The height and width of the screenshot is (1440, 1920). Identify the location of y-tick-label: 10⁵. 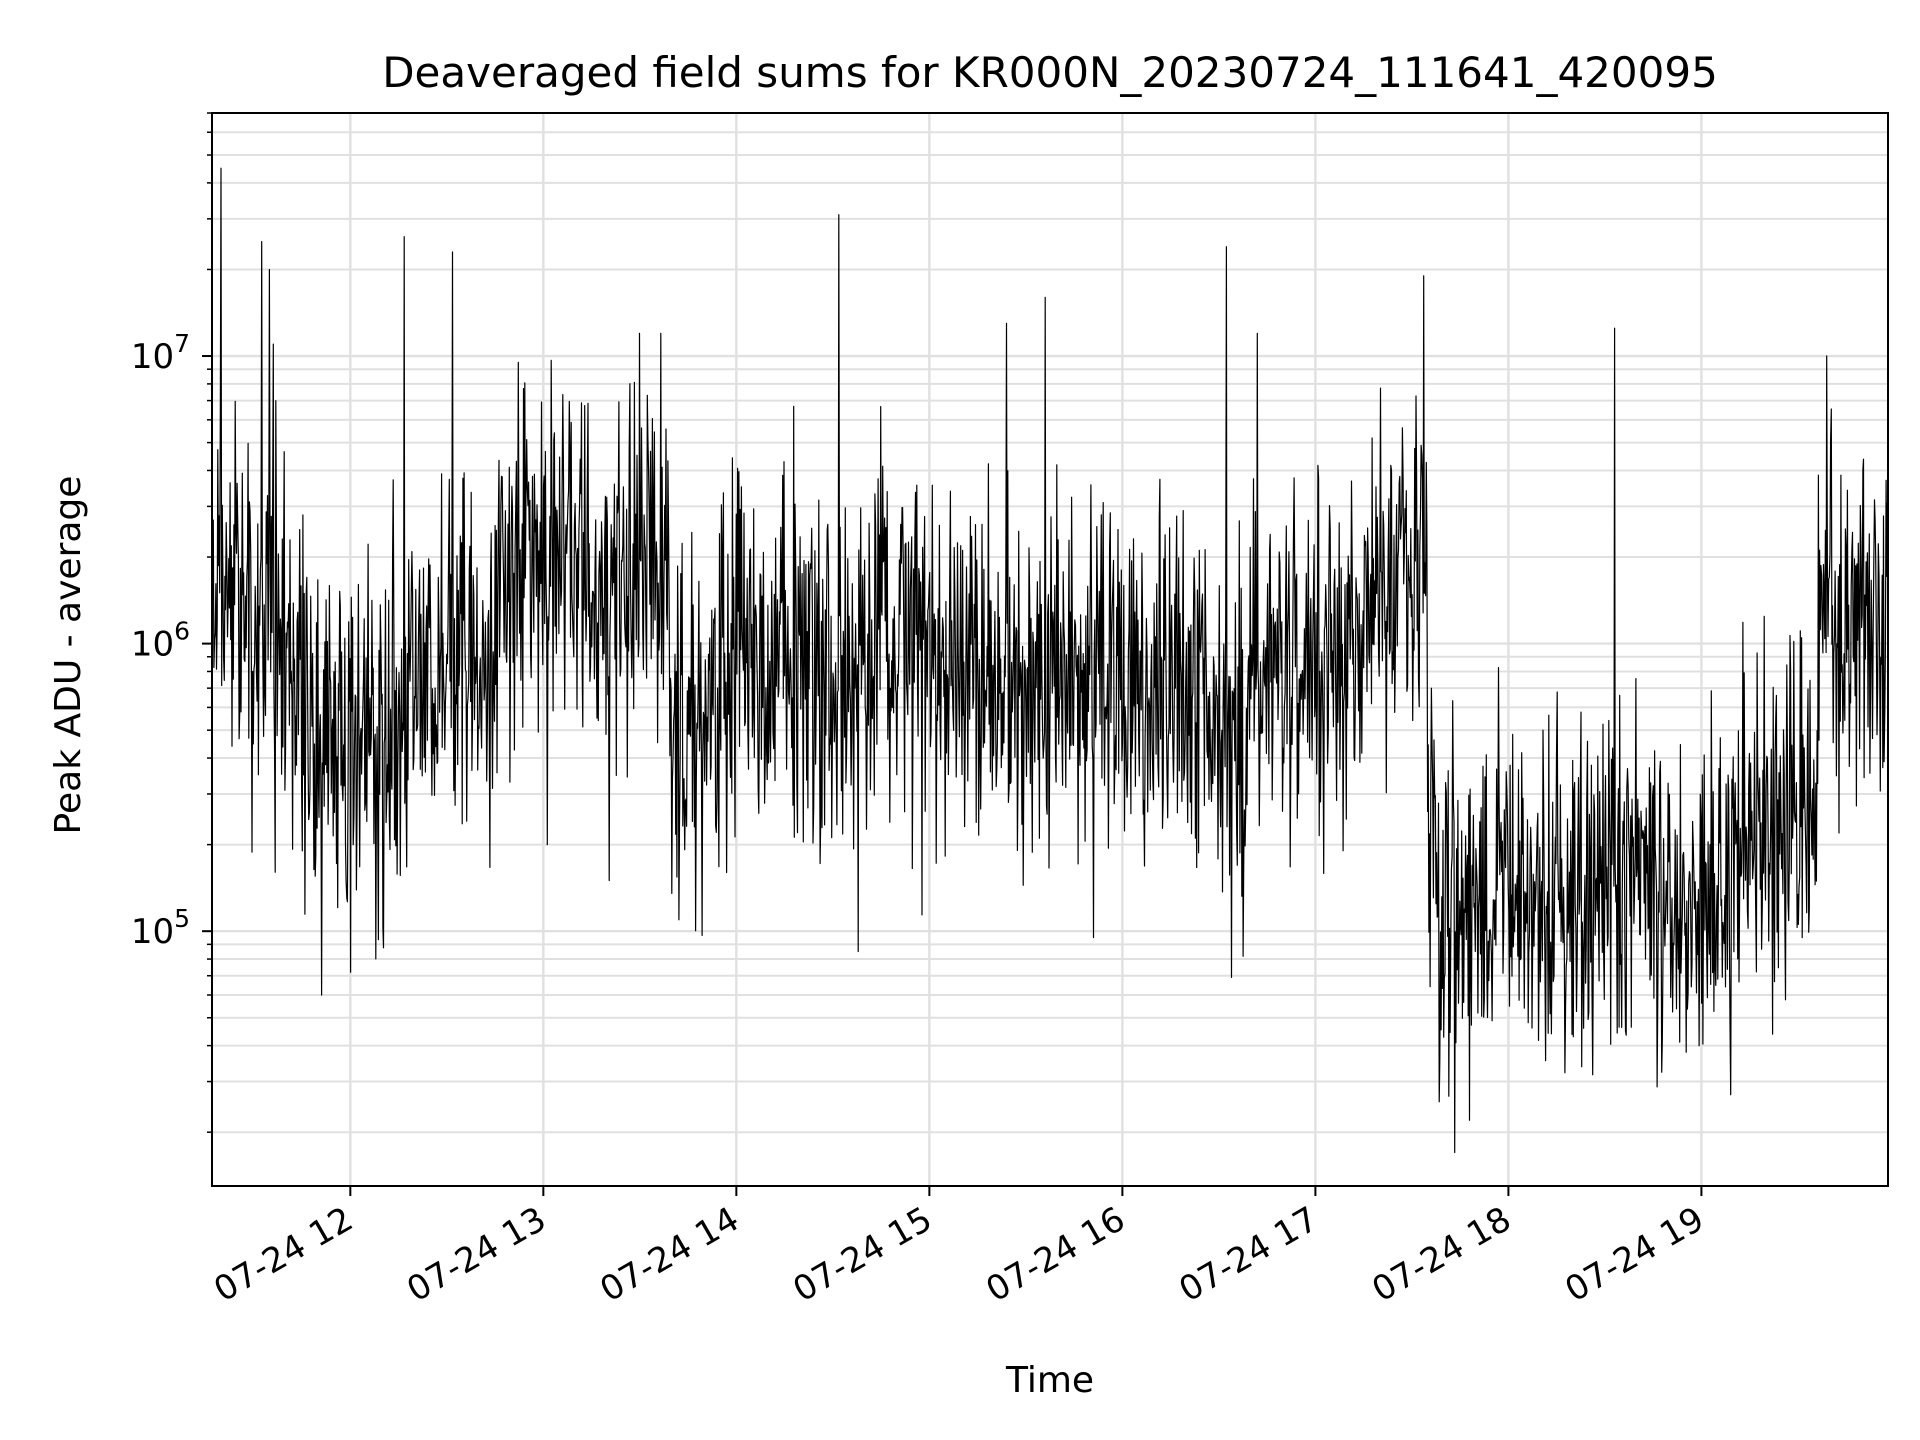
(160, 928).